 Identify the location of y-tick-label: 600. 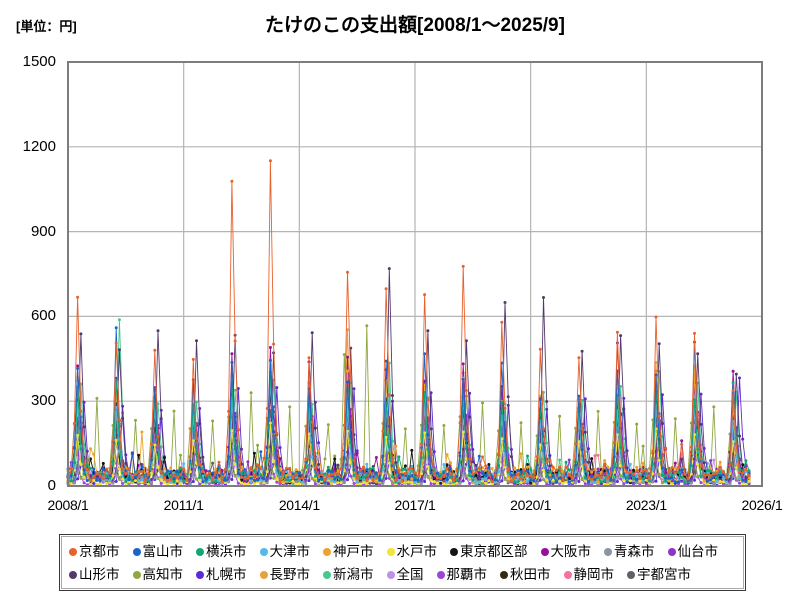
(43, 316).